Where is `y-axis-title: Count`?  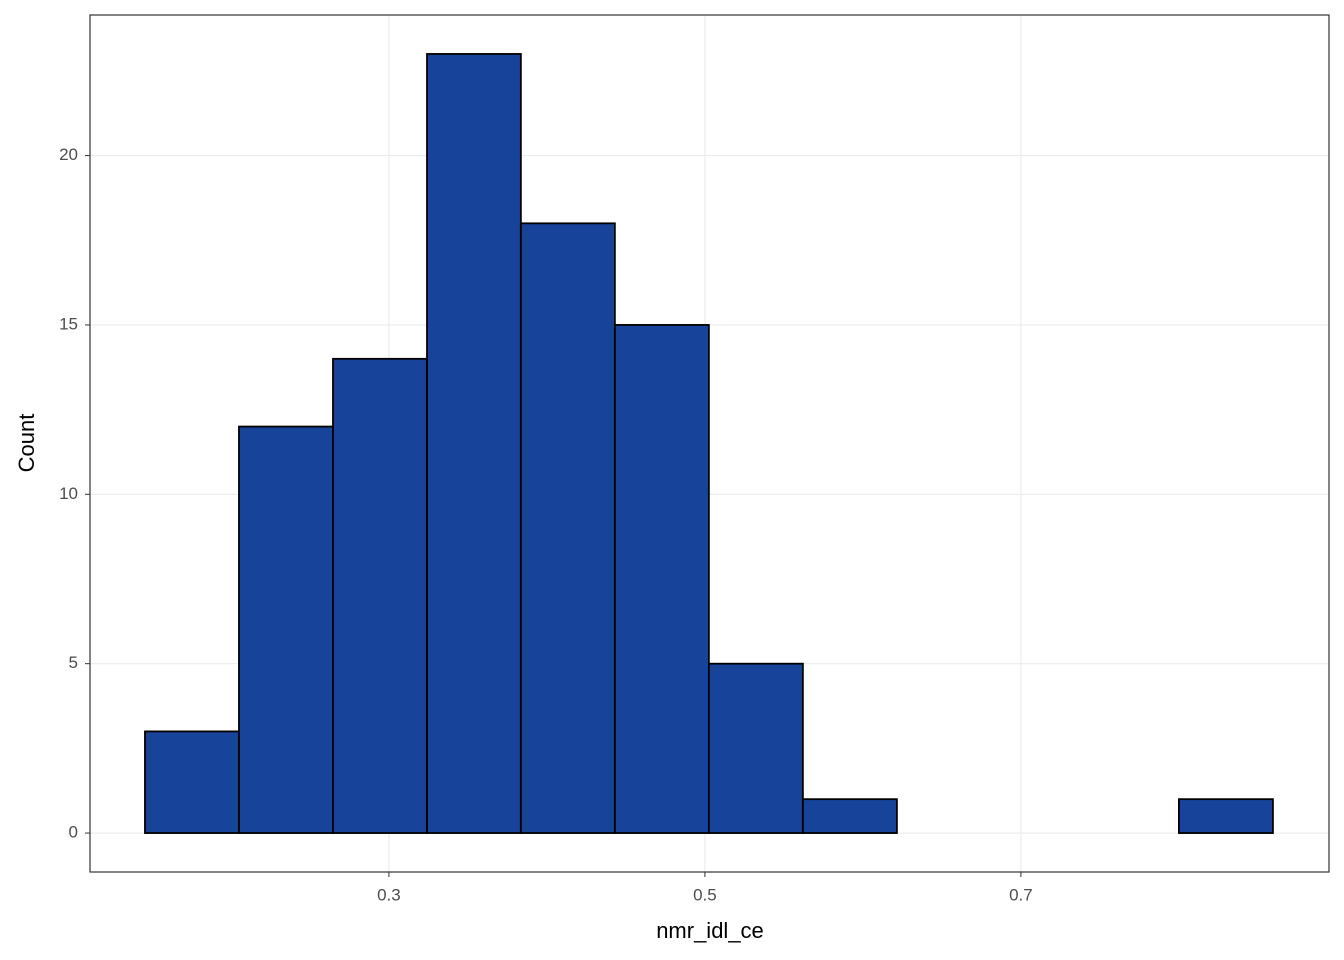 y-axis-title: Count is located at coordinates (26, 443).